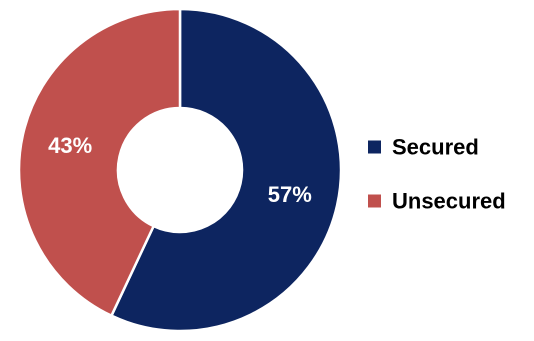 The width and height of the screenshot is (534, 341). Describe the element at coordinates (374, 201) in the screenshot. I see `legend-swatch-unsecured` at that location.